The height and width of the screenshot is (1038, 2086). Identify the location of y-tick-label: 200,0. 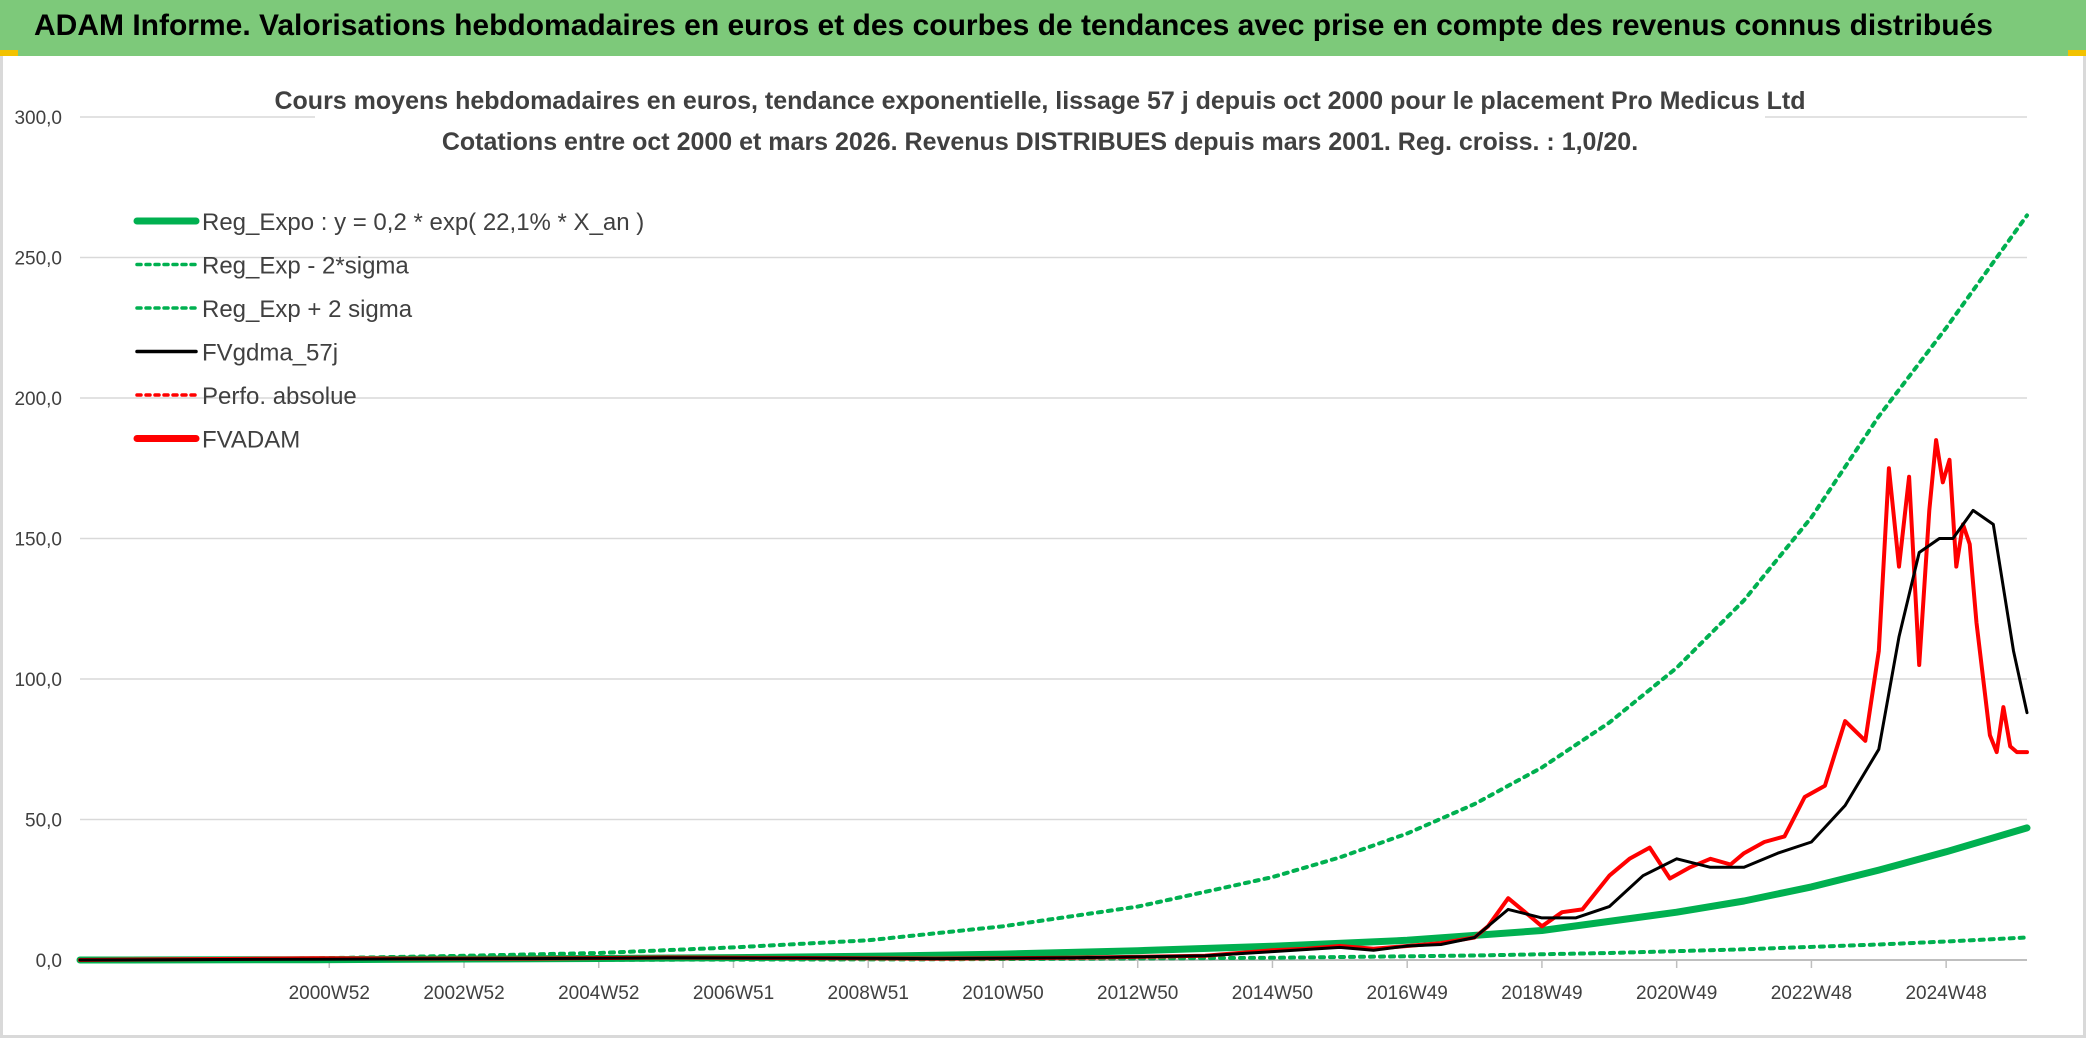
(38, 399).